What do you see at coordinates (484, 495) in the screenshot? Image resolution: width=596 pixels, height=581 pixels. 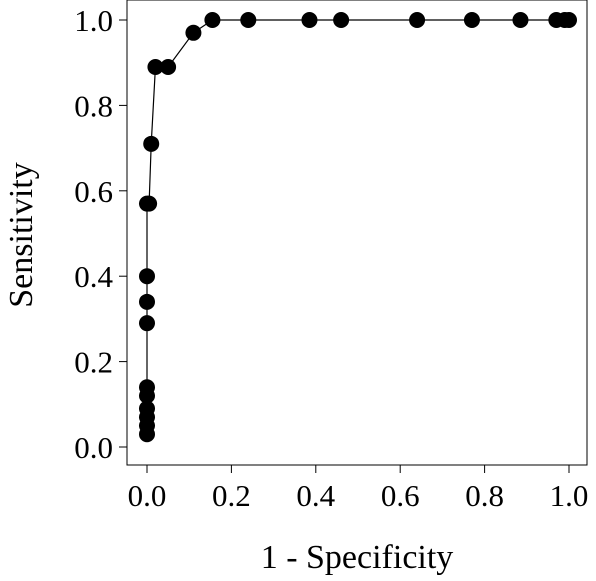 I see `x-tick-label: 0.8` at bounding box center [484, 495].